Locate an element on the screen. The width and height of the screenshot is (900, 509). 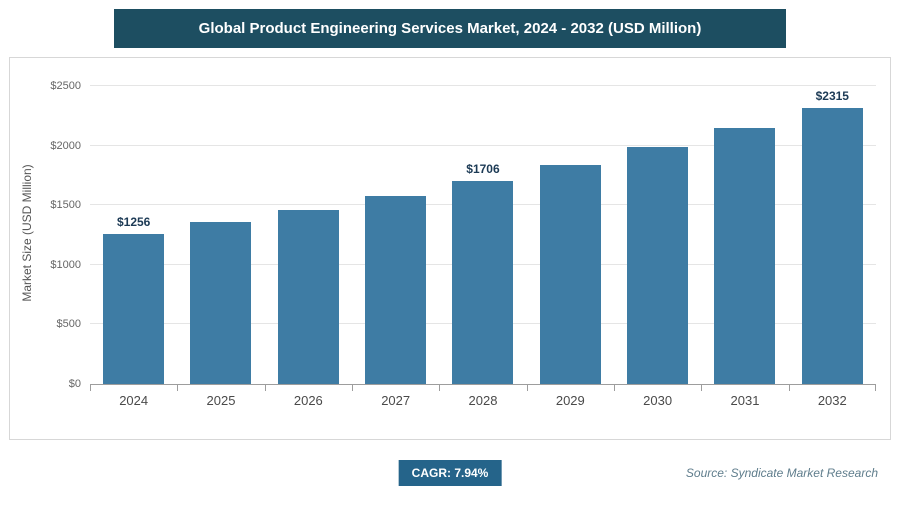
bar-value-label: $1256 is located at coordinates (133, 222).